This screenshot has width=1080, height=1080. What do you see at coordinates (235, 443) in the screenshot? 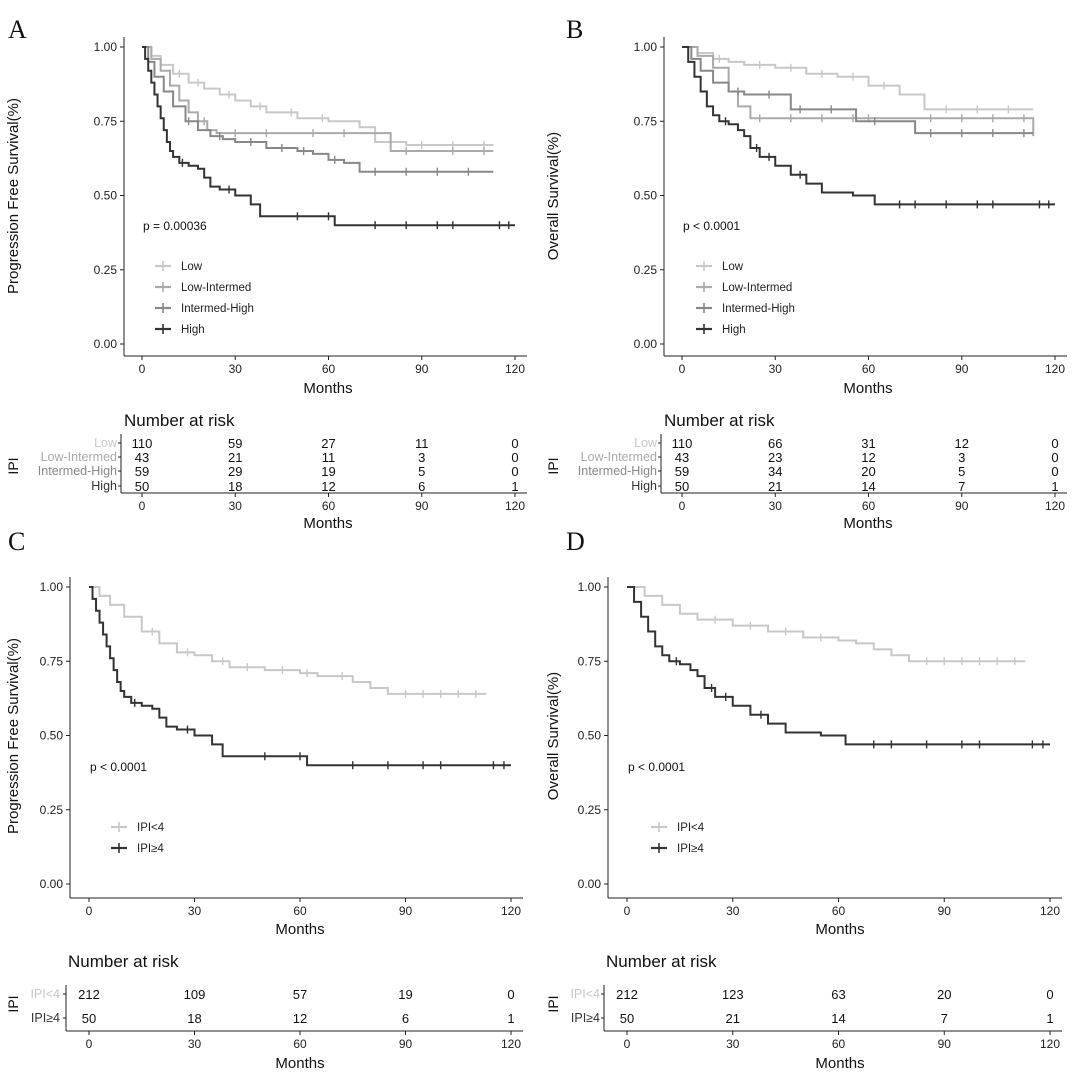
I see `panel-a-risk-value-low: 59` at bounding box center [235, 443].